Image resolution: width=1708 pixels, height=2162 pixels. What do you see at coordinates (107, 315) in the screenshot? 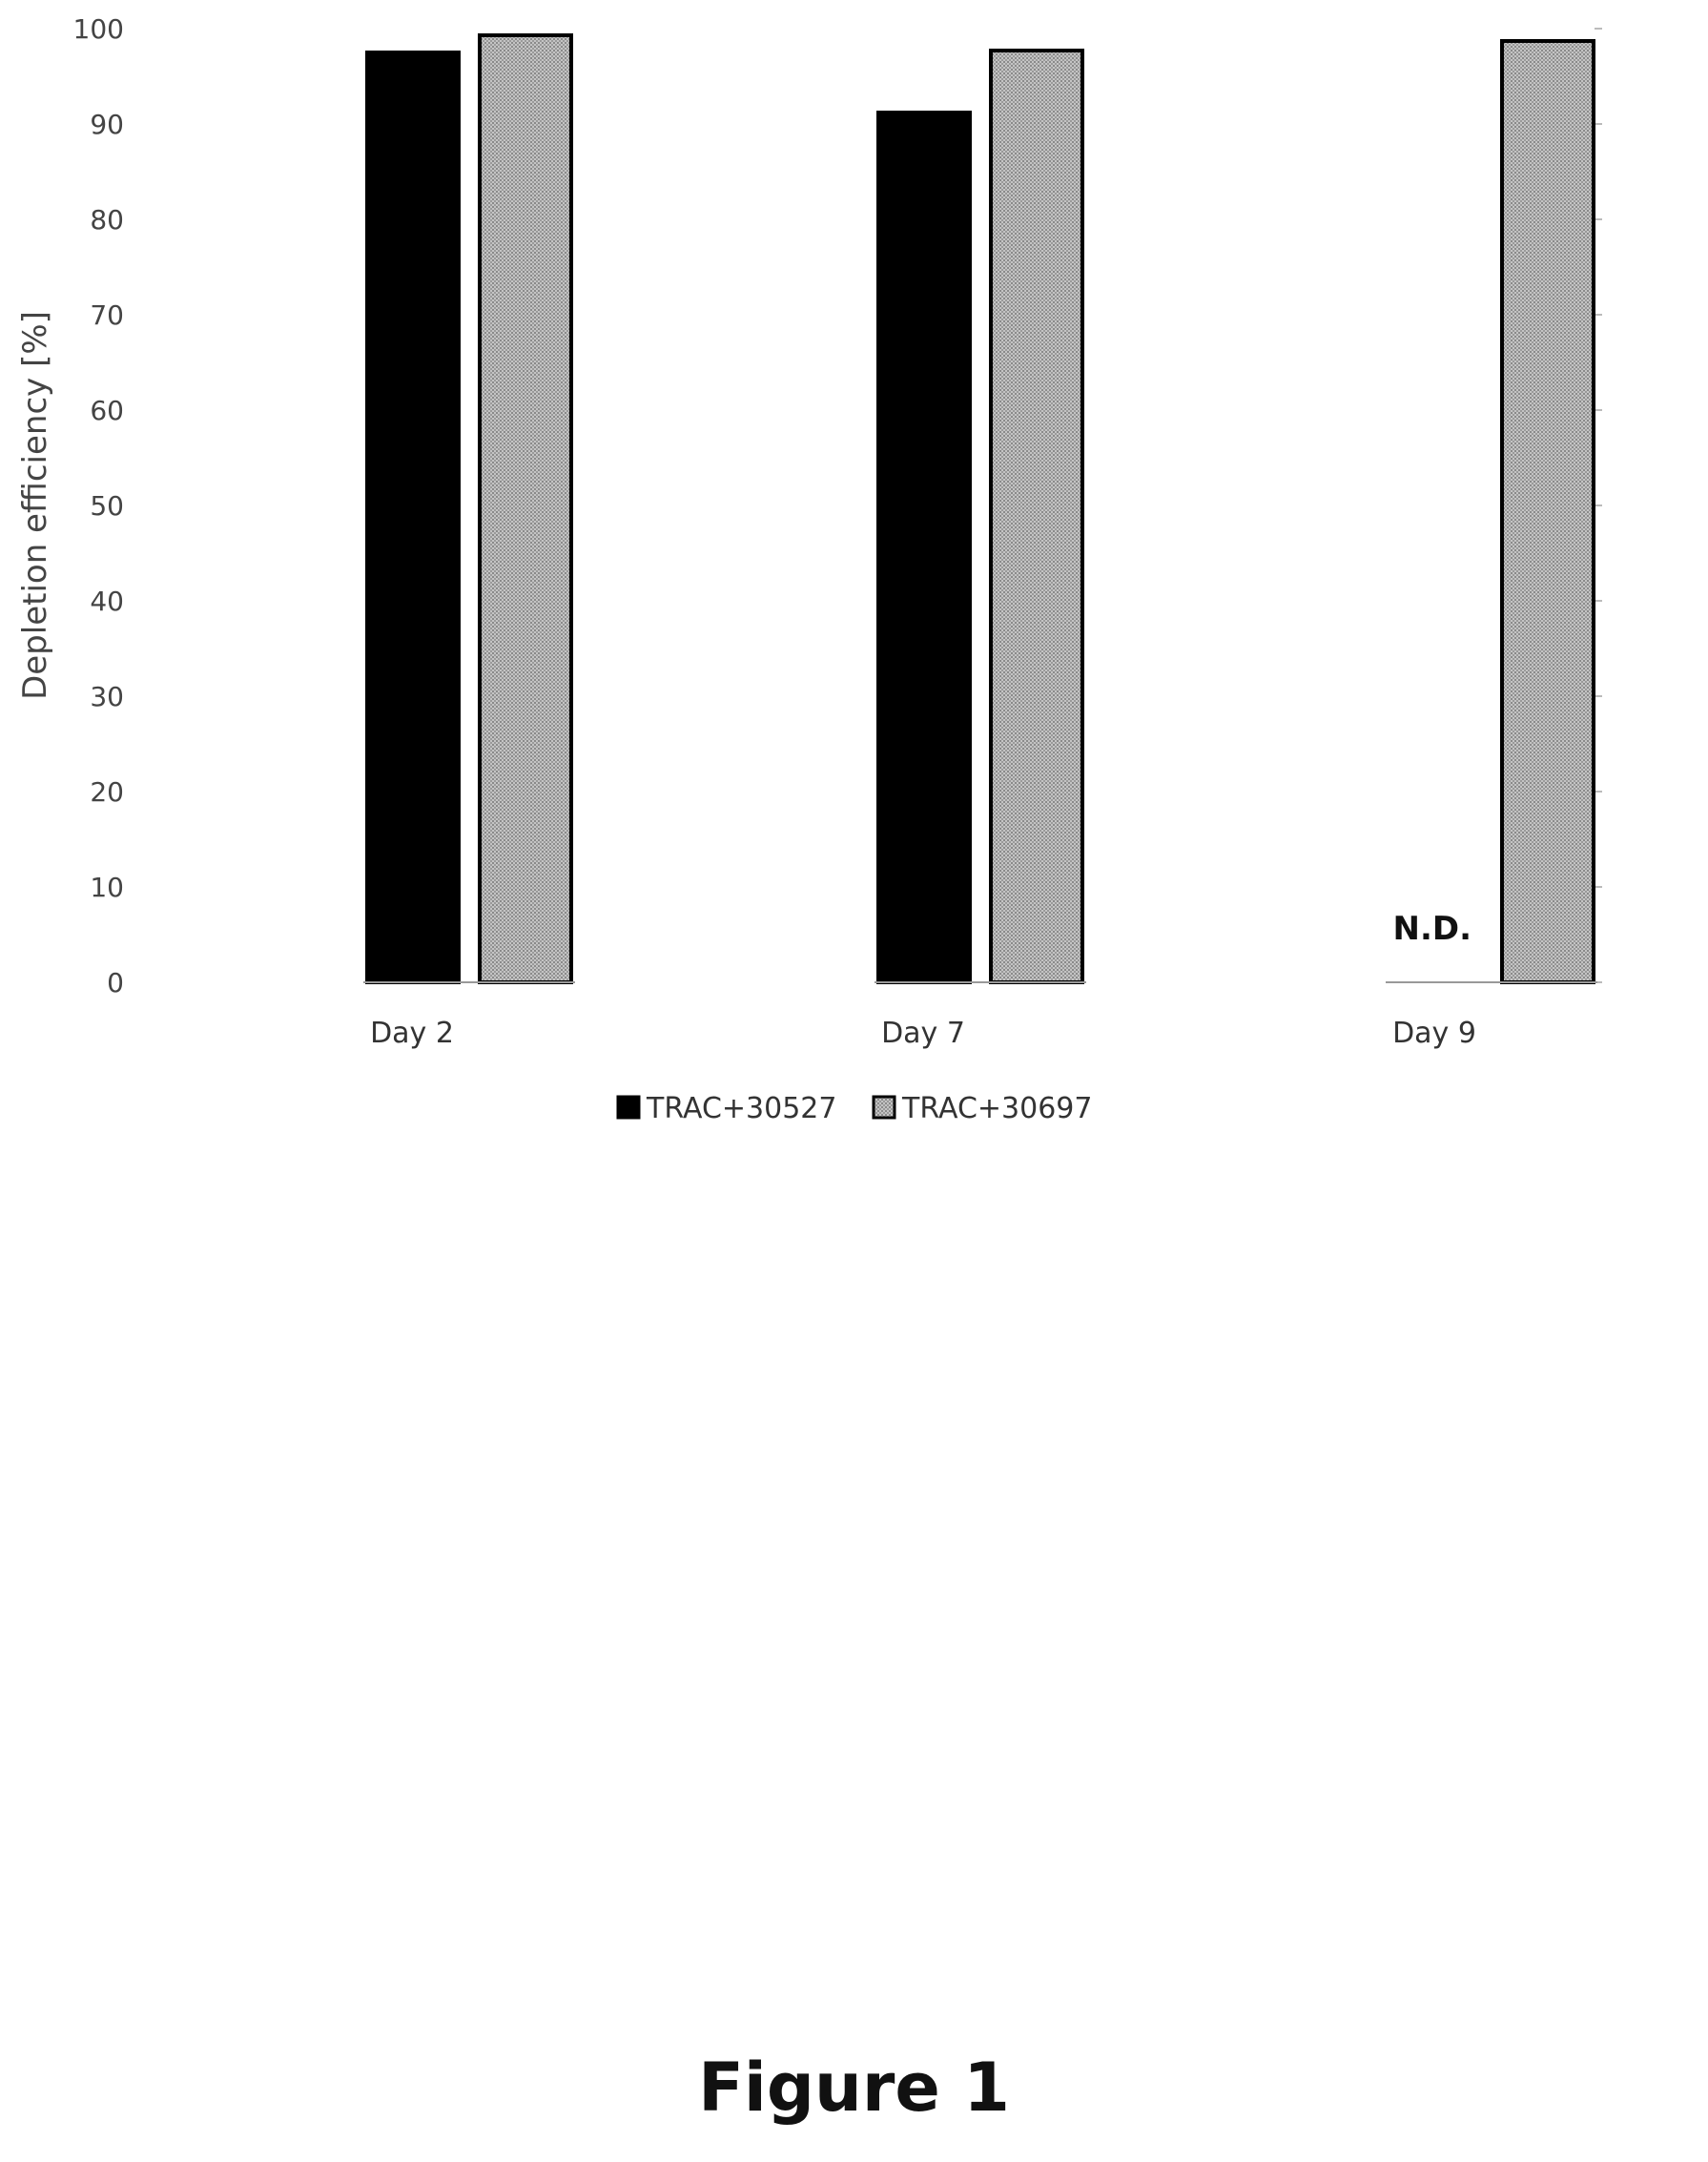
I see `y-tick-label: 70` at bounding box center [107, 315].